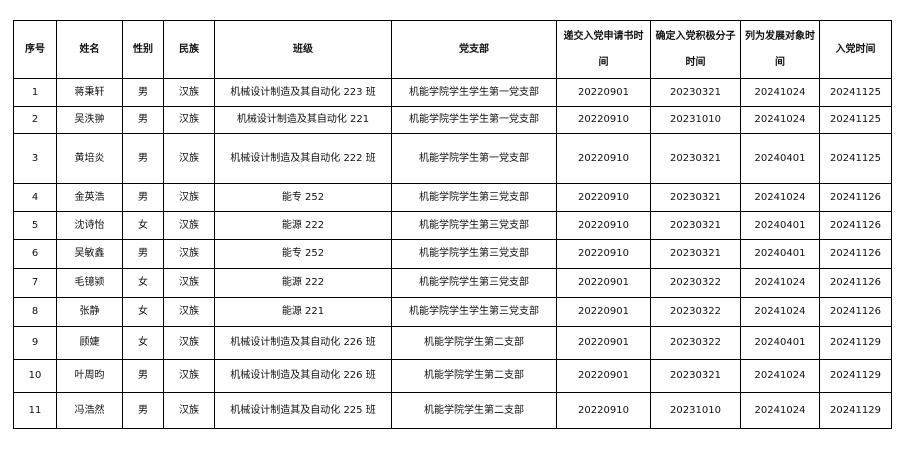 The image size is (914, 463). What do you see at coordinates (35, 283) in the screenshot?
I see `table-cell: 7` at bounding box center [35, 283].